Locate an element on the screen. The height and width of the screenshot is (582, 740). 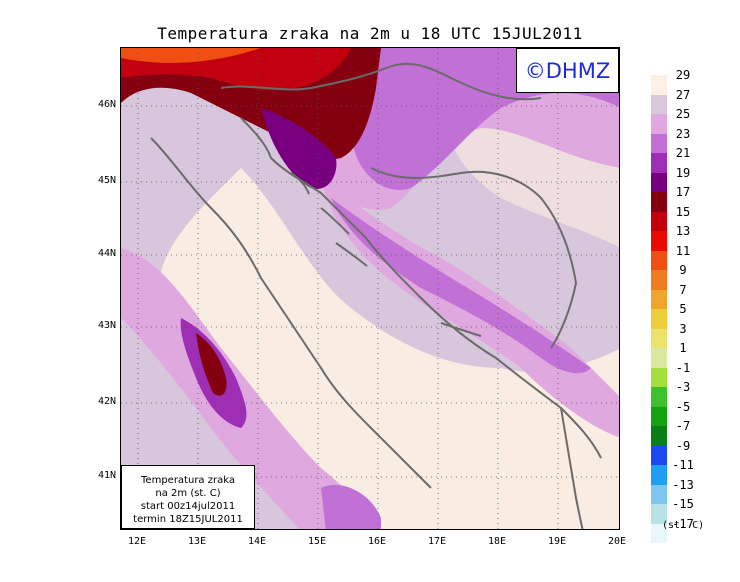
legend-label: 5 is located at coordinates (683, 309).